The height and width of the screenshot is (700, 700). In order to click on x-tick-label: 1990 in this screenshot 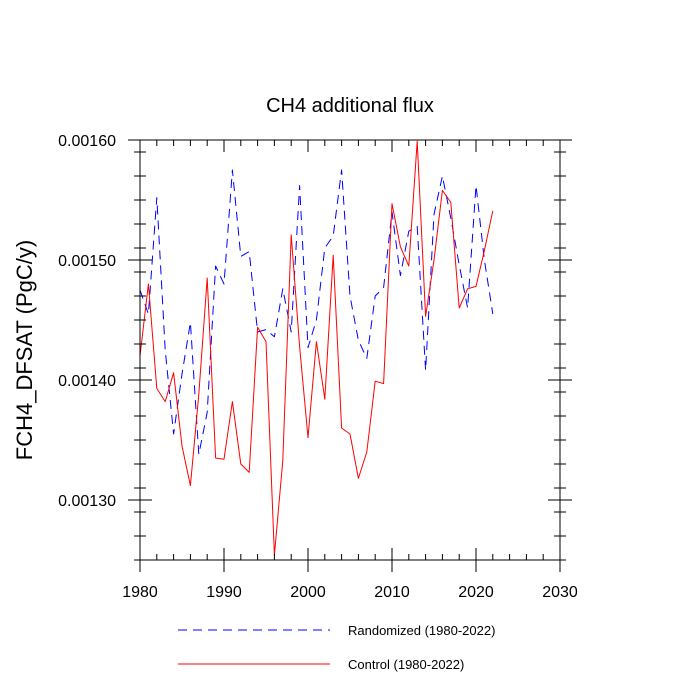, I will do `click(224, 592)`.